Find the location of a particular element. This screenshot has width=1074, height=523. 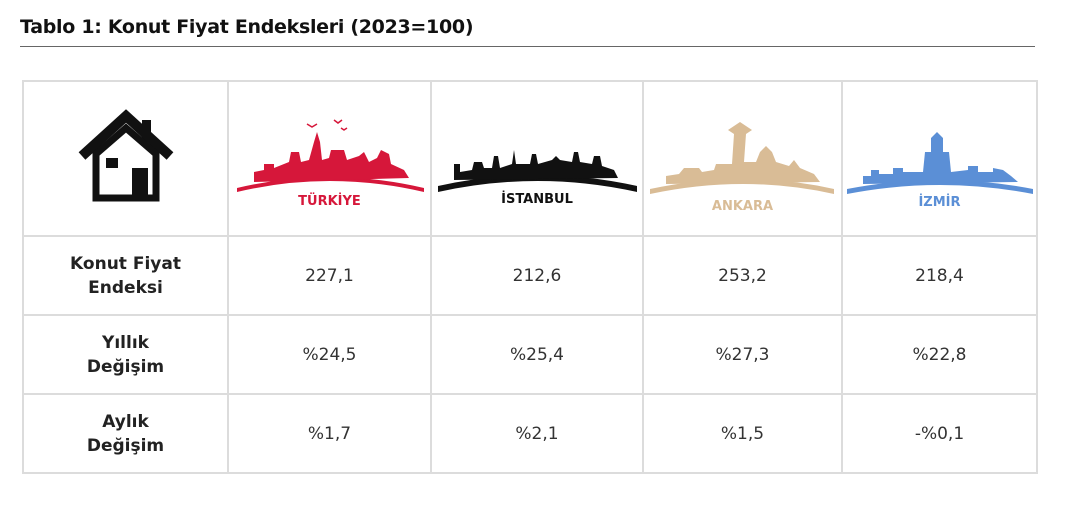

data-row: Konut Fiyat Endeksi 227,1 212,6 253,2 218,4 is located at coordinates (530, 275).